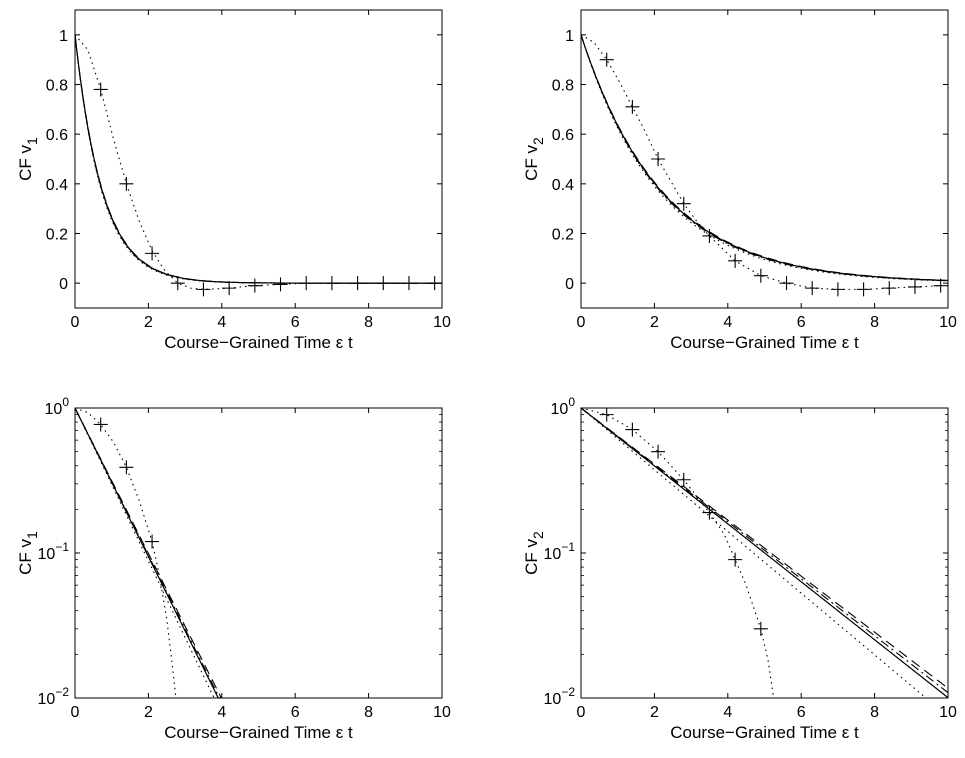  I want to click on axes-frame, so click(258, 553).